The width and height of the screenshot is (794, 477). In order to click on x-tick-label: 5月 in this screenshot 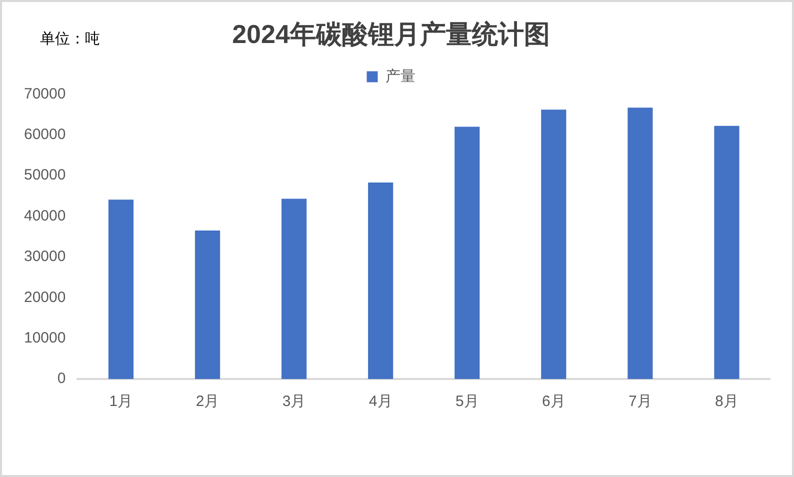, I will do `click(467, 401)`.